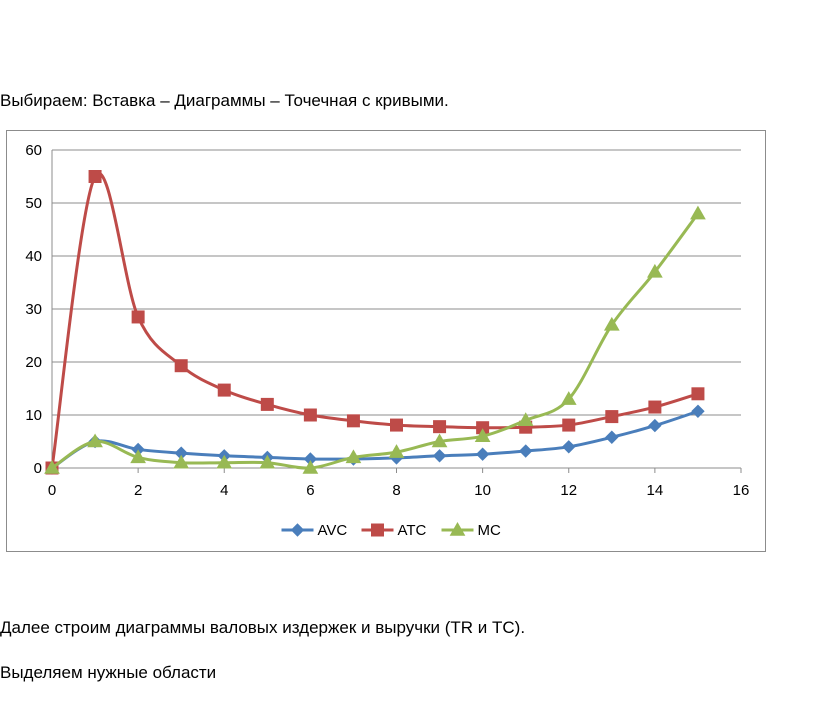 The image size is (816, 702). I want to click on x-tick-label-4: 4, so click(224, 490).